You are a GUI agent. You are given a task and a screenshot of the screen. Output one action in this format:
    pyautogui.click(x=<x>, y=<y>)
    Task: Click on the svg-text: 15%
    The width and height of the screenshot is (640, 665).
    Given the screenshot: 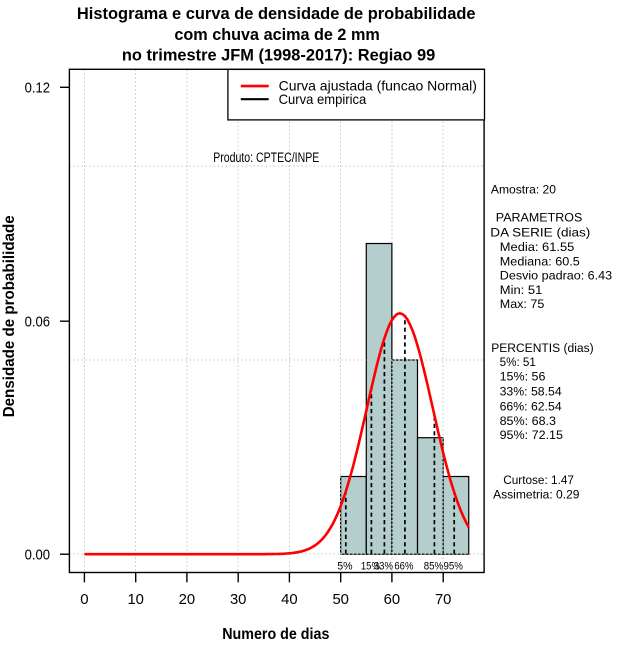 What is the action you would take?
    pyautogui.click(x=370, y=566)
    